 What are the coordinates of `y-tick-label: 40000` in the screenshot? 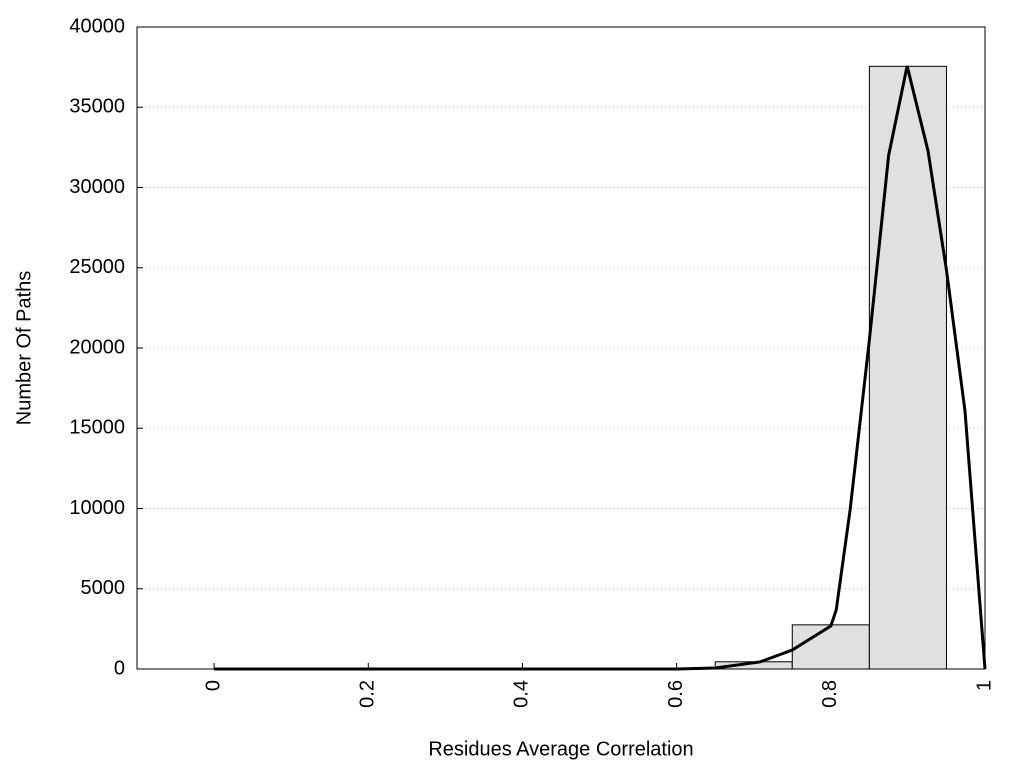 It's located at (97, 26).